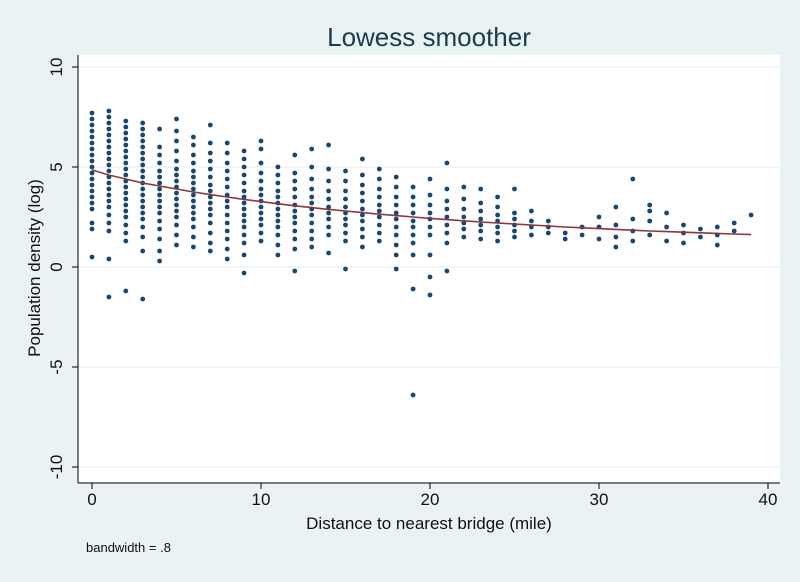  What do you see at coordinates (56, 166) in the screenshot?
I see `y-tick-label: 5` at bounding box center [56, 166].